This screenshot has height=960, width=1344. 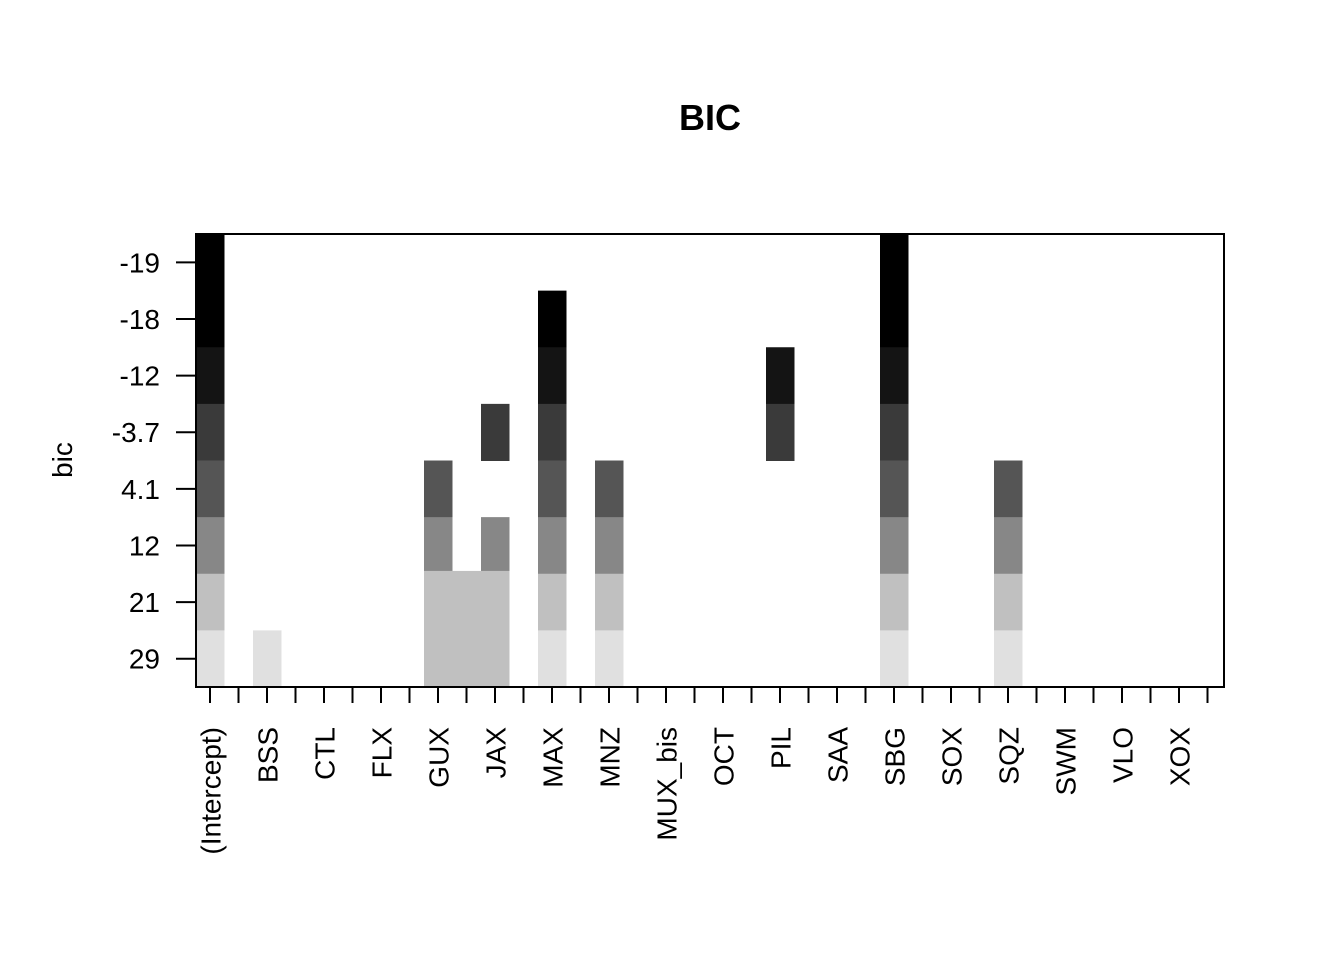 I want to click on x-tick-label: JAX, so click(x=495, y=753).